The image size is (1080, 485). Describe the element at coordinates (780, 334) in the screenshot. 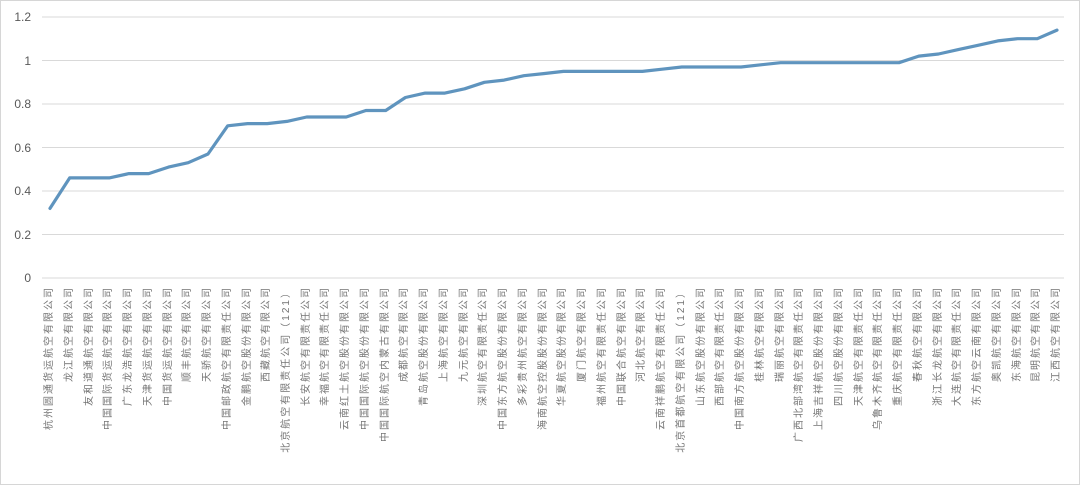

I see `x-axis-category-label: 瑞丽航空有限公司` at that location.